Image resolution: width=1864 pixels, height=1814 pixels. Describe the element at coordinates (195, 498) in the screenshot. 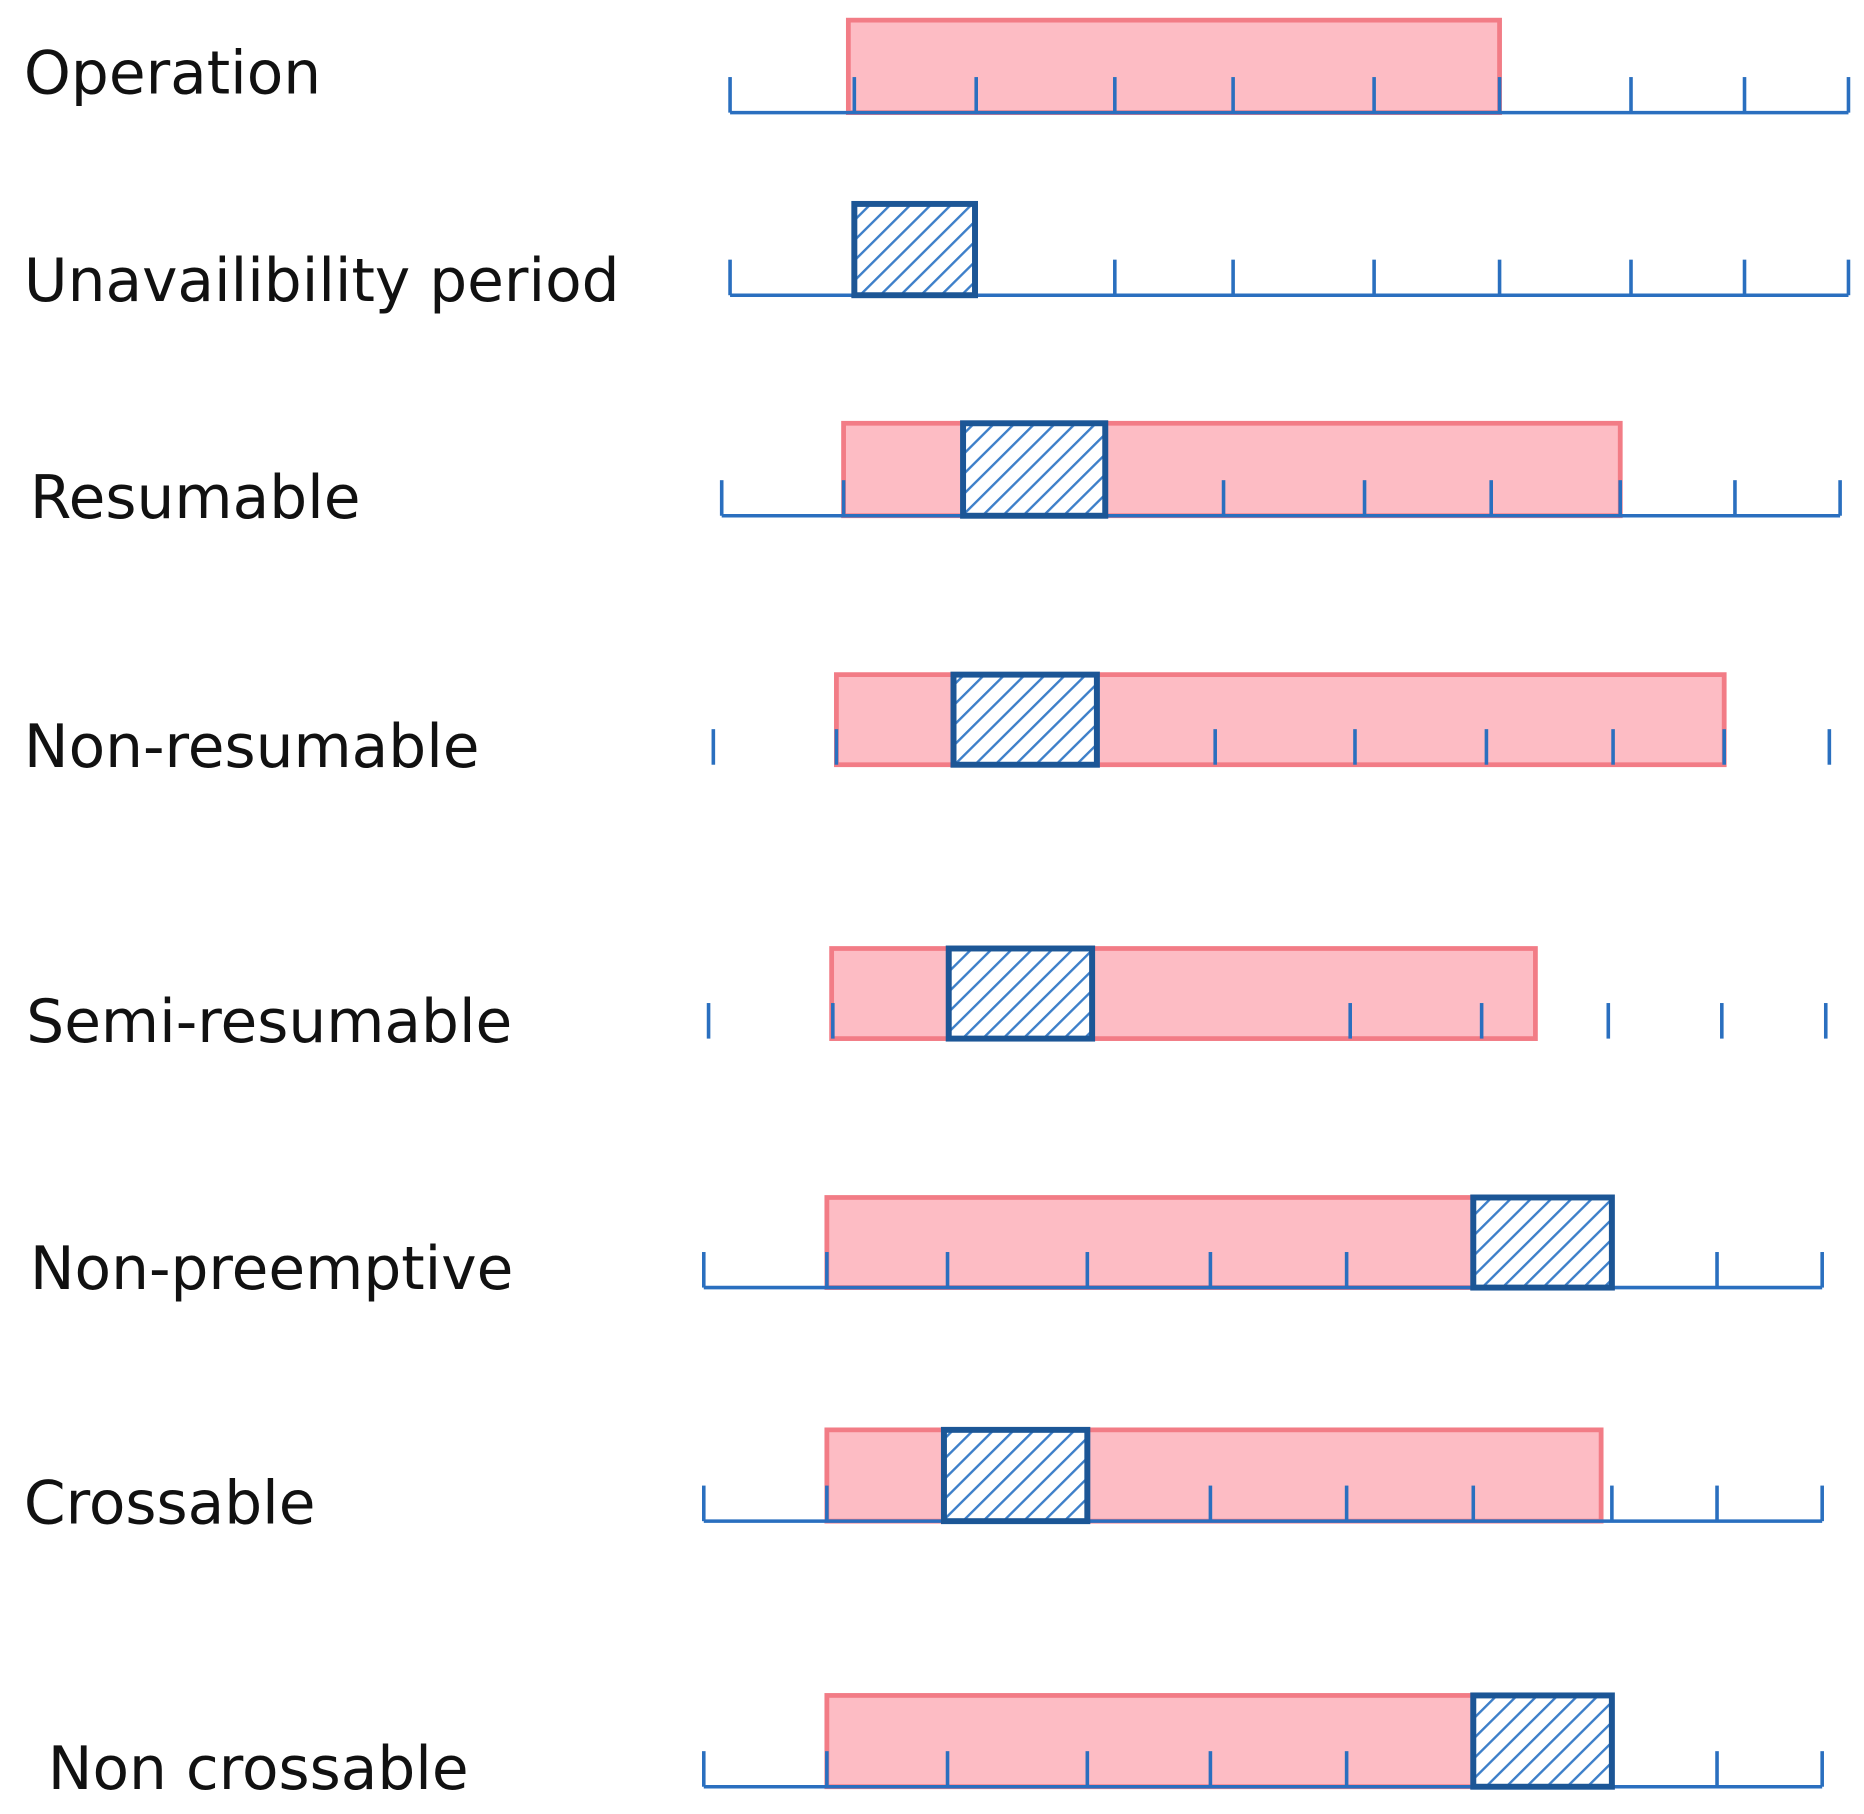

I see `row-label: Resumable` at that location.